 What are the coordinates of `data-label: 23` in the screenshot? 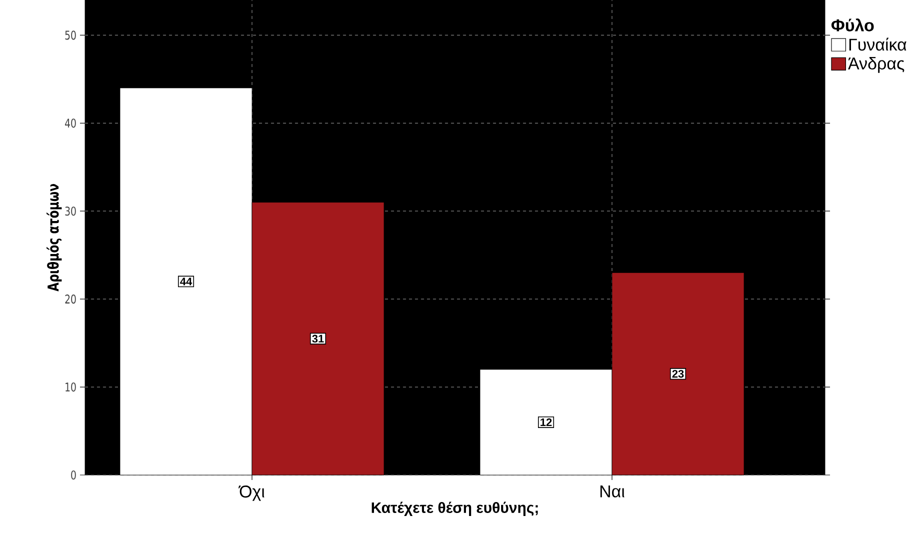 It's located at (678, 374).